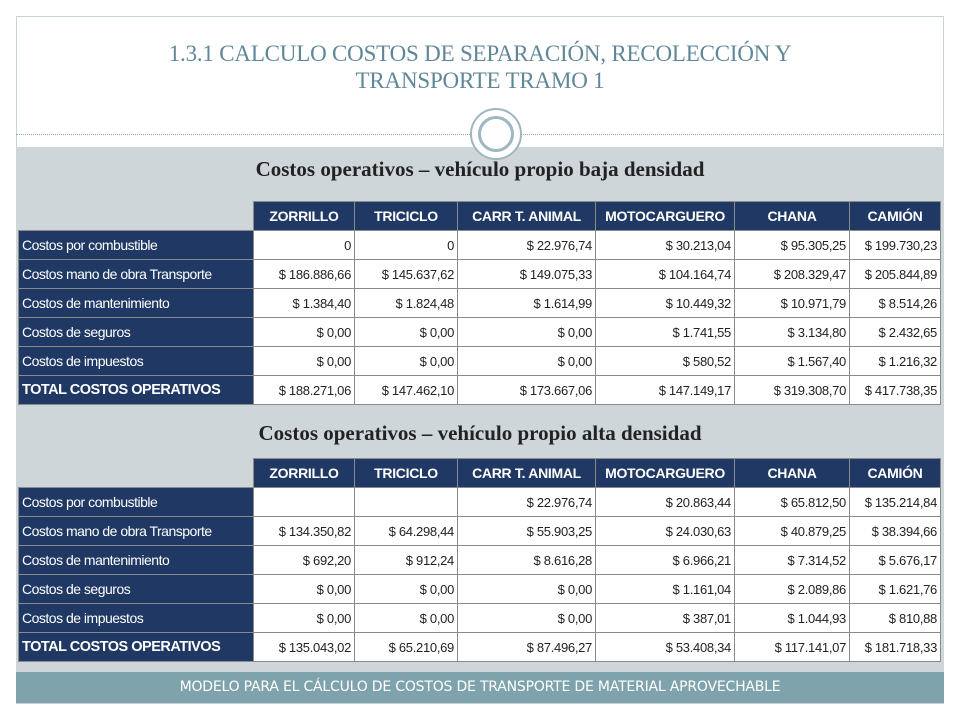  Describe the element at coordinates (895, 618) in the screenshot. I see `cost-cell: $ 810,88` at that location.